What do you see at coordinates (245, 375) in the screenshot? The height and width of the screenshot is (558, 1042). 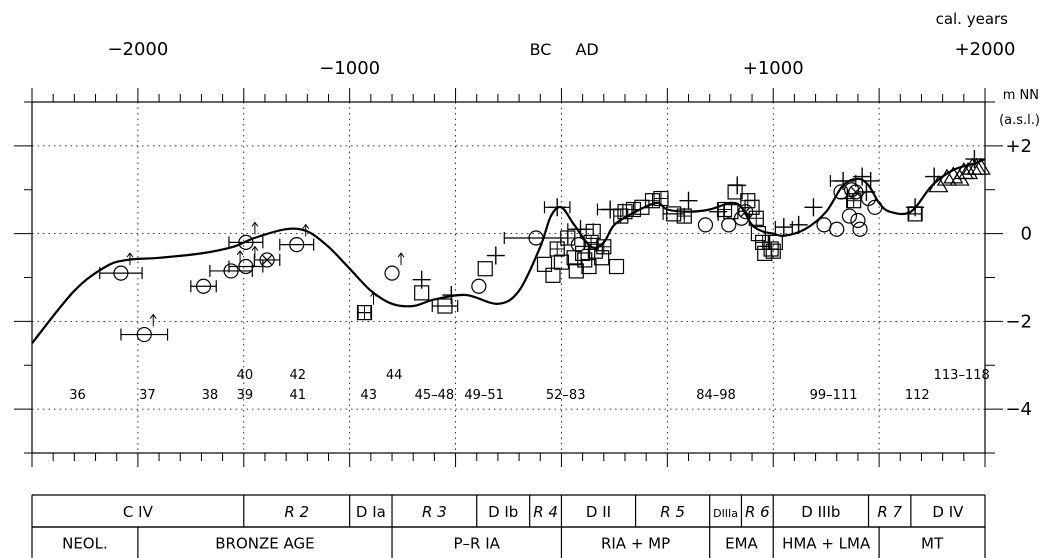 I see `sample-label: 40` at bounding box center [245, 375].